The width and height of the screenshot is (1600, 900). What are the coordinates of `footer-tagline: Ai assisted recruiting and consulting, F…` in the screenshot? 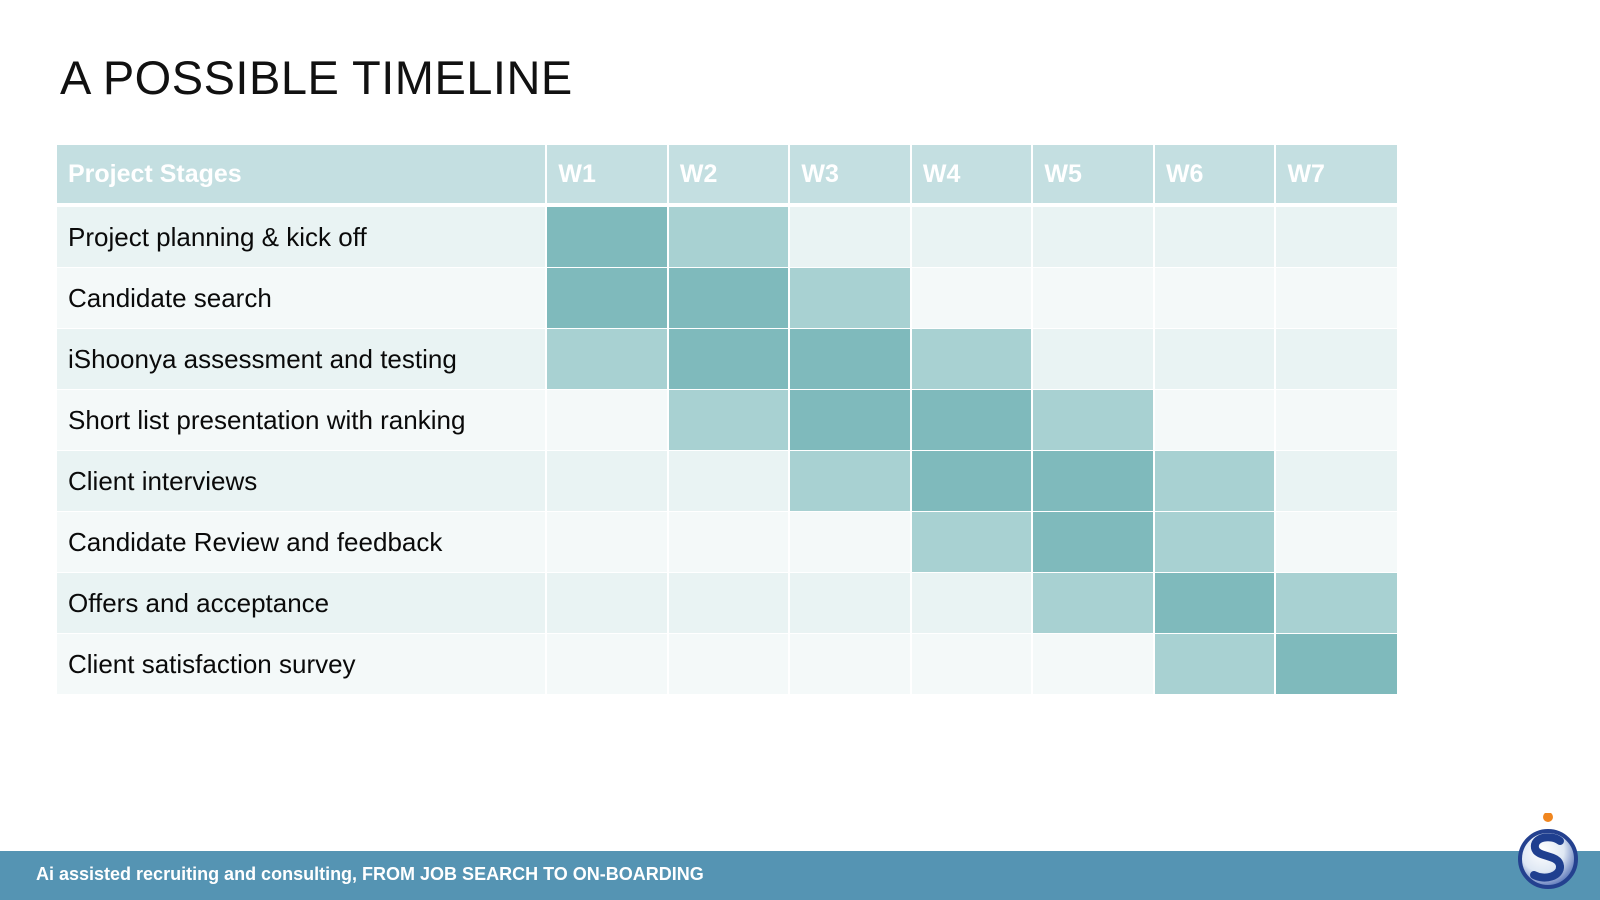 It's located at (370, 874).